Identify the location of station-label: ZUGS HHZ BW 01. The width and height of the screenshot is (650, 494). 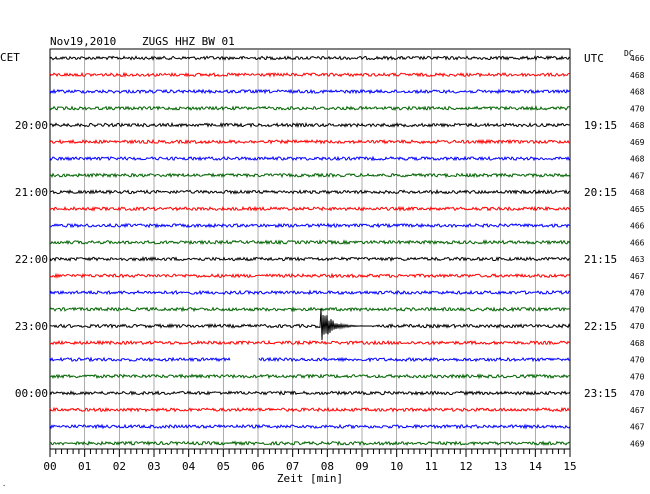
(188, 41).